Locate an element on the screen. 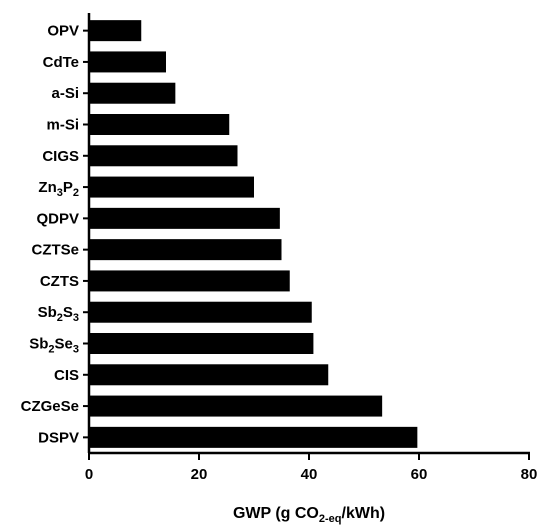 The height and width of the screenshot is (530, 550). category-label: QDPV is located at coordinates (57, 218).